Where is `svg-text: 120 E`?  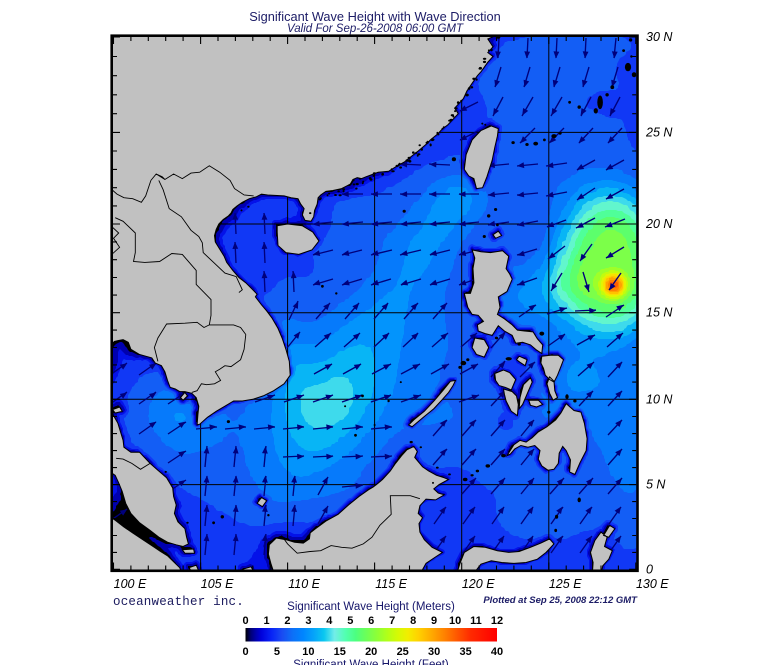
svg-text: 120 E is located at coordinates (478, 584).